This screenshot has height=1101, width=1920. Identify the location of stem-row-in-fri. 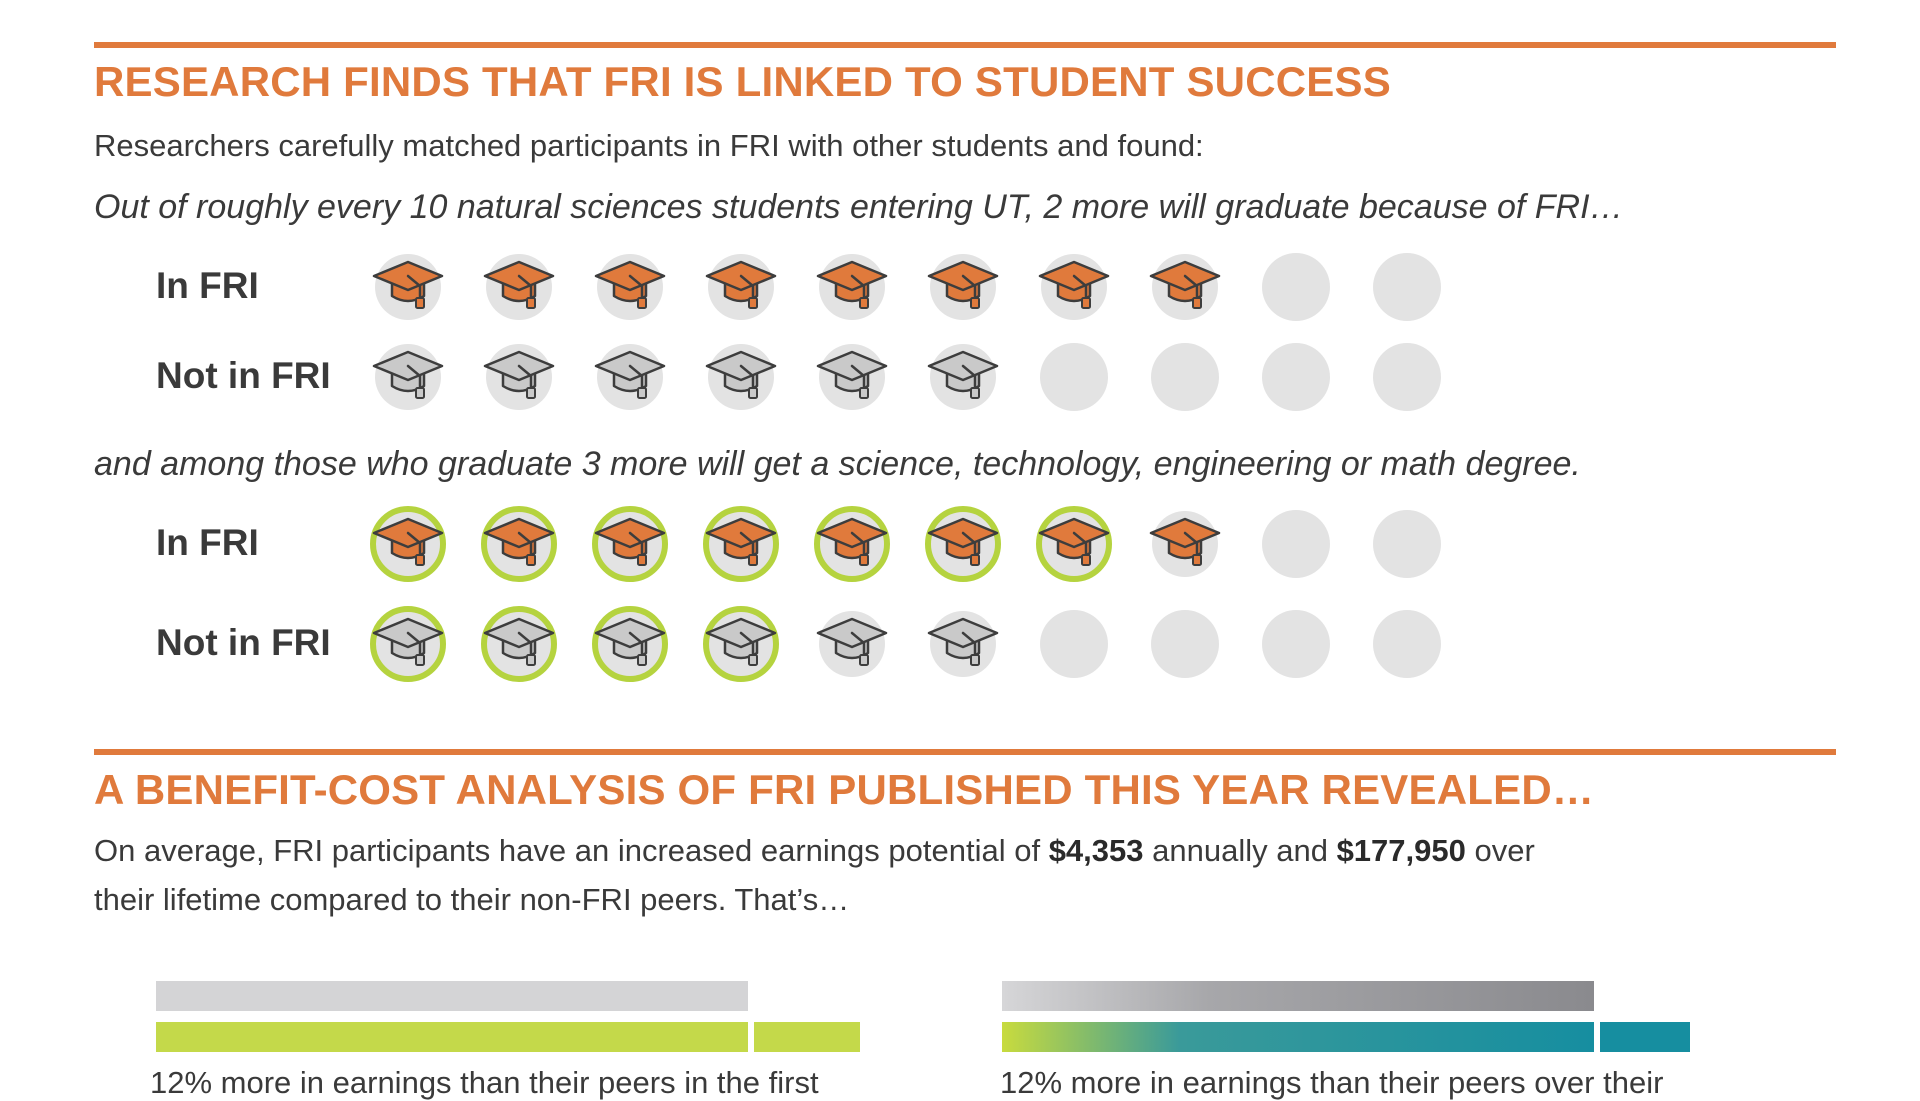
(918, 544).